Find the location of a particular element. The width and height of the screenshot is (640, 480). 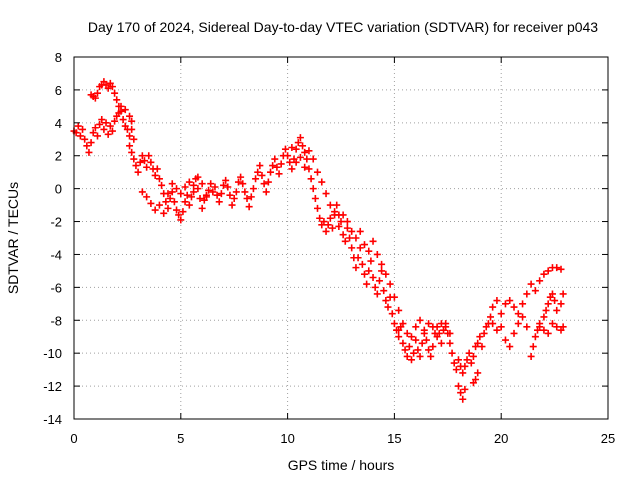

y-tick-label: 4 is located at coordinates (58, 123).